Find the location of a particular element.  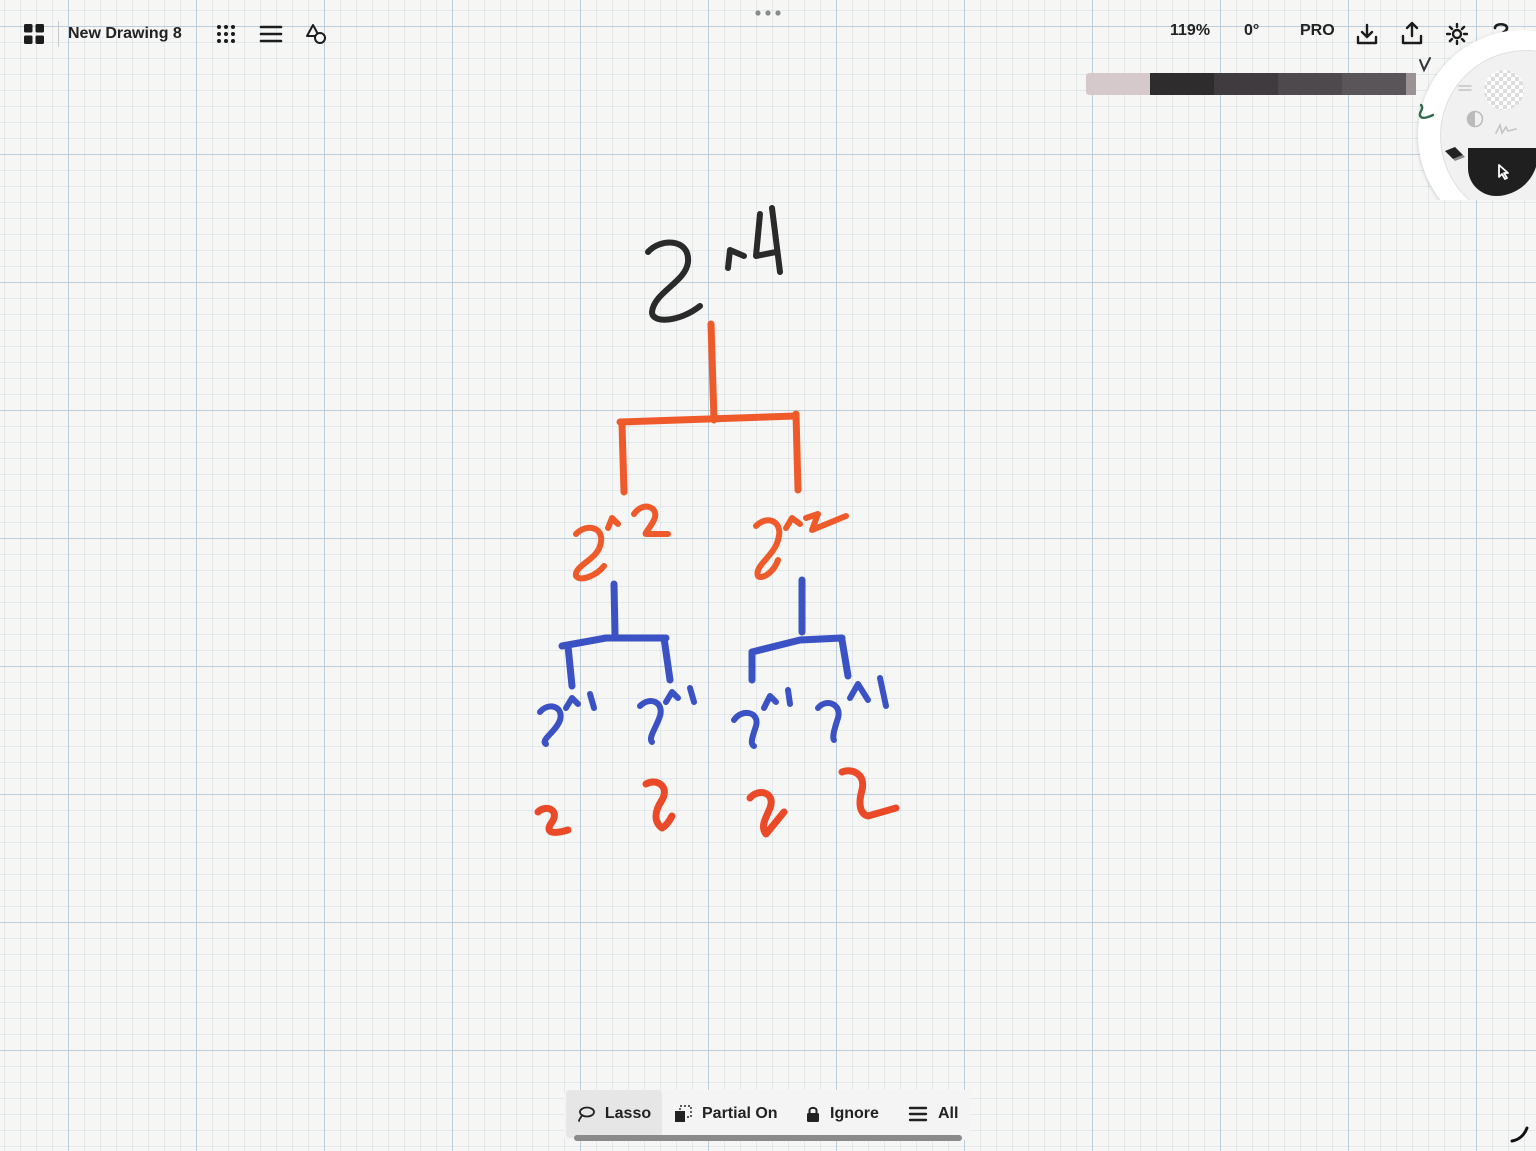

brush-tool is located at coordinates (1426, 112).